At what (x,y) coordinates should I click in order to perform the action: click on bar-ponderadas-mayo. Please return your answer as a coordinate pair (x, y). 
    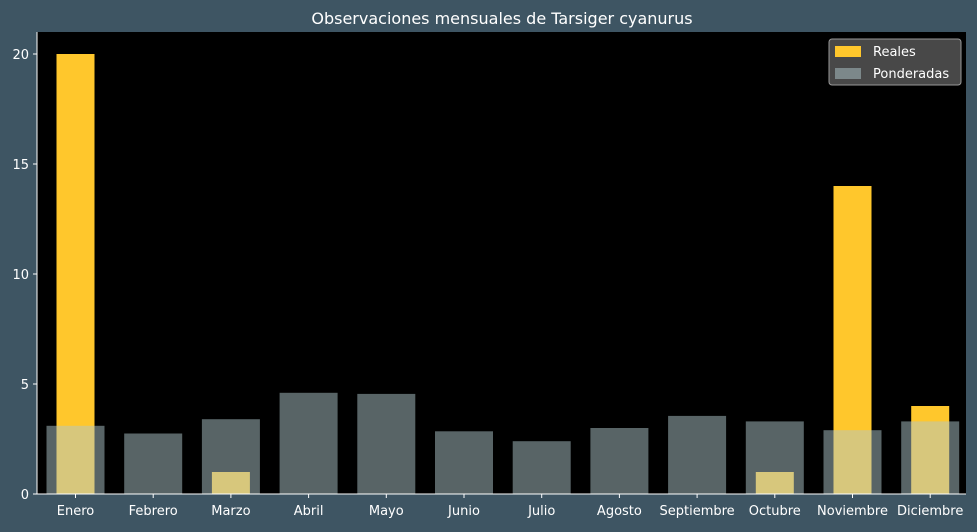
    Looking at the image, I should click on (386, 443).